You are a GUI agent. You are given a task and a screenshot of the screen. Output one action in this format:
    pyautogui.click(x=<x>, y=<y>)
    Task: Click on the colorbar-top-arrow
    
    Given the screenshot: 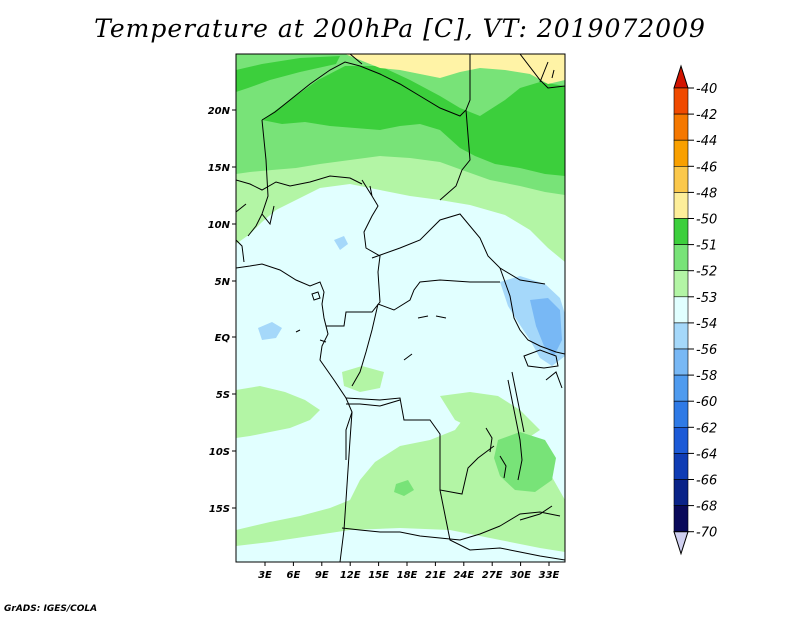 What is the action you would take?
    pyautogui.click(x=681, y=76)
    